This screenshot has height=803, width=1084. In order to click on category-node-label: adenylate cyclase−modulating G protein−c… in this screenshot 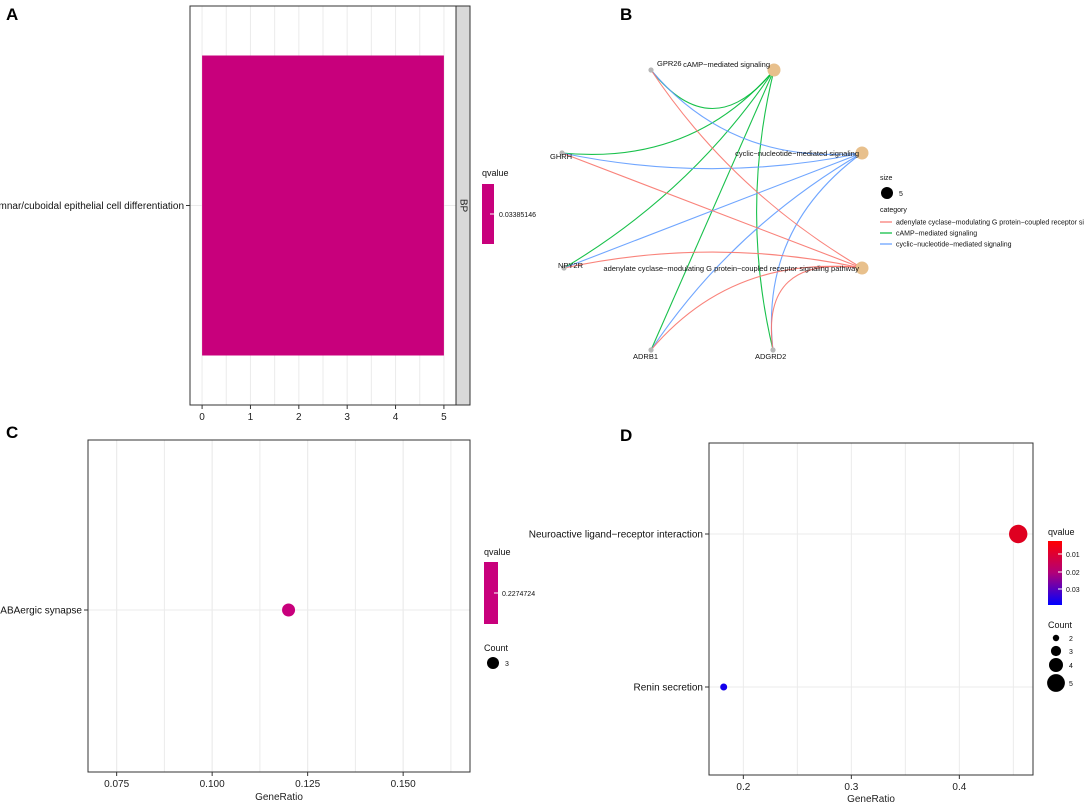, I will do `click(731, 268)`.